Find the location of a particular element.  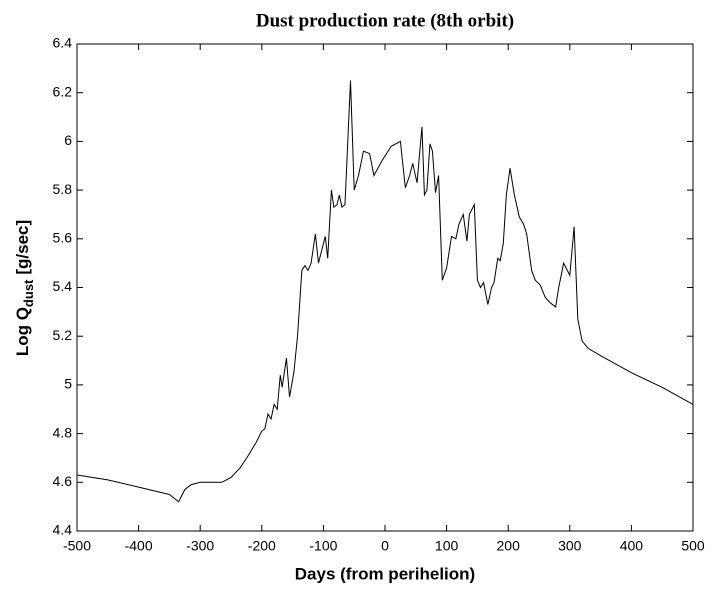

y-tick-label: 5.4 is located at coordinates (63, 286).